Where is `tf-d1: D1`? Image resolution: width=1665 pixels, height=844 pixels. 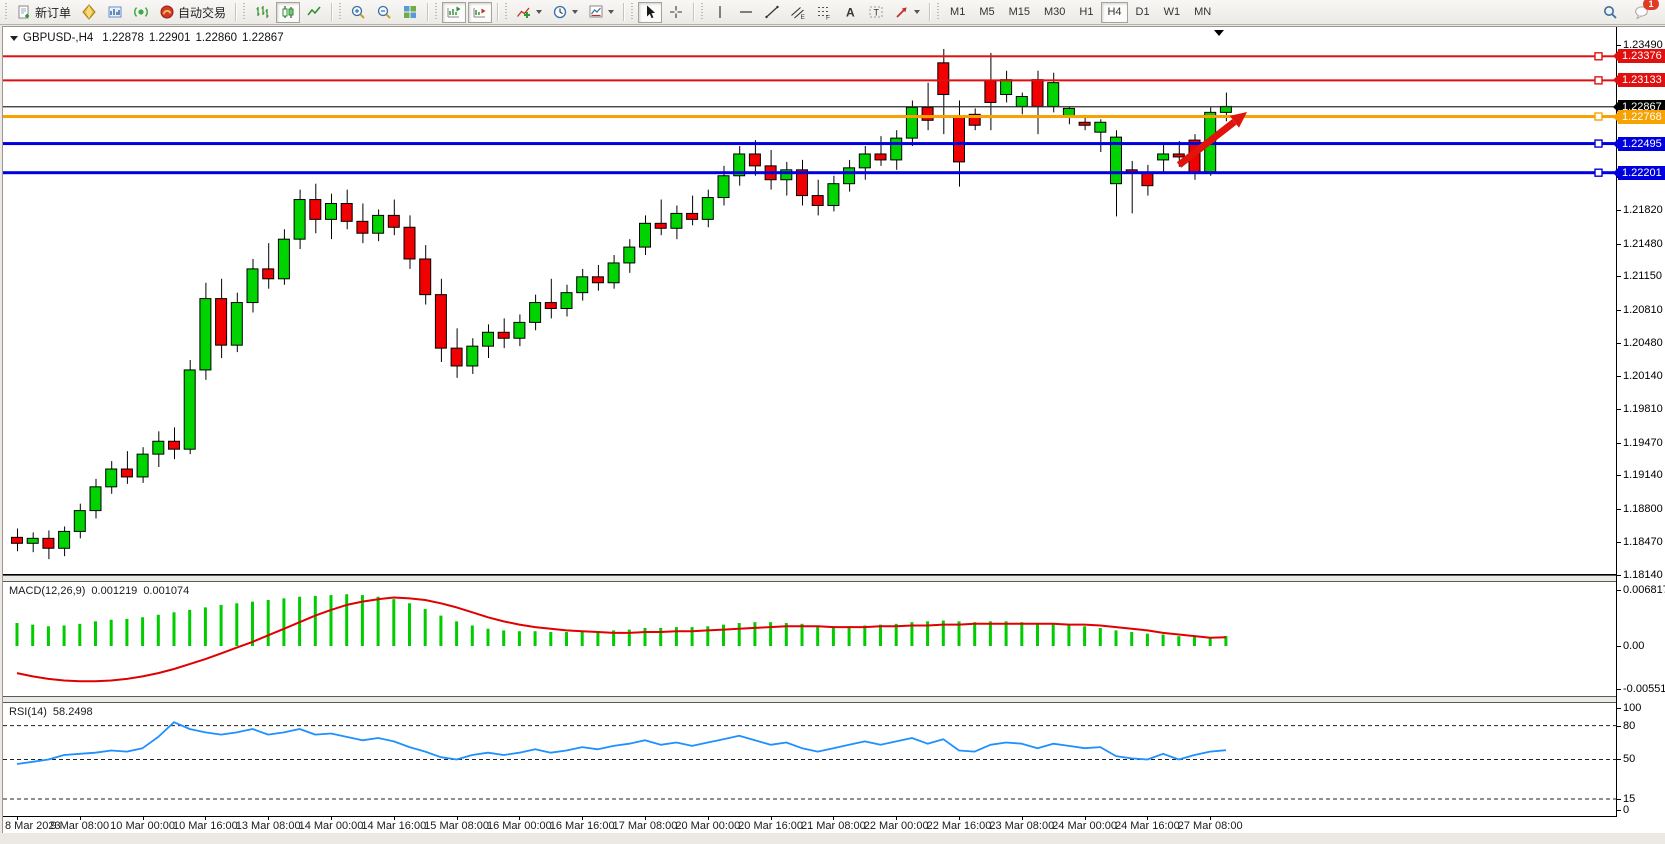
tf-d1: D1 is located at coordinates (1143, 12).